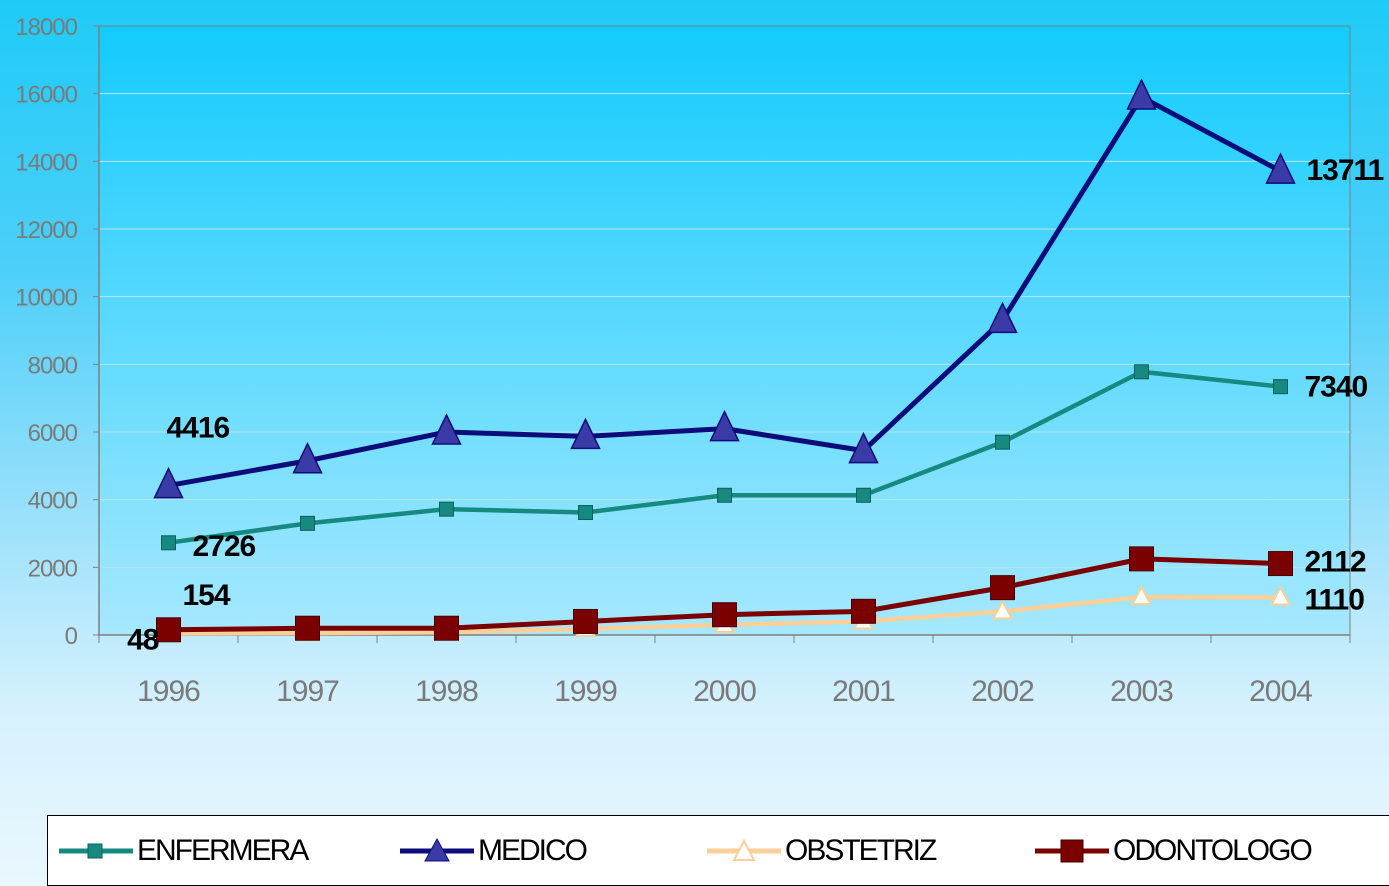 Image resolution: width=1389 pixels, height=886 pixels. I want to click on legend: ENFERMERA MEDICO OBSTETRIZ ODONTOLOGO, so click(718, 850).